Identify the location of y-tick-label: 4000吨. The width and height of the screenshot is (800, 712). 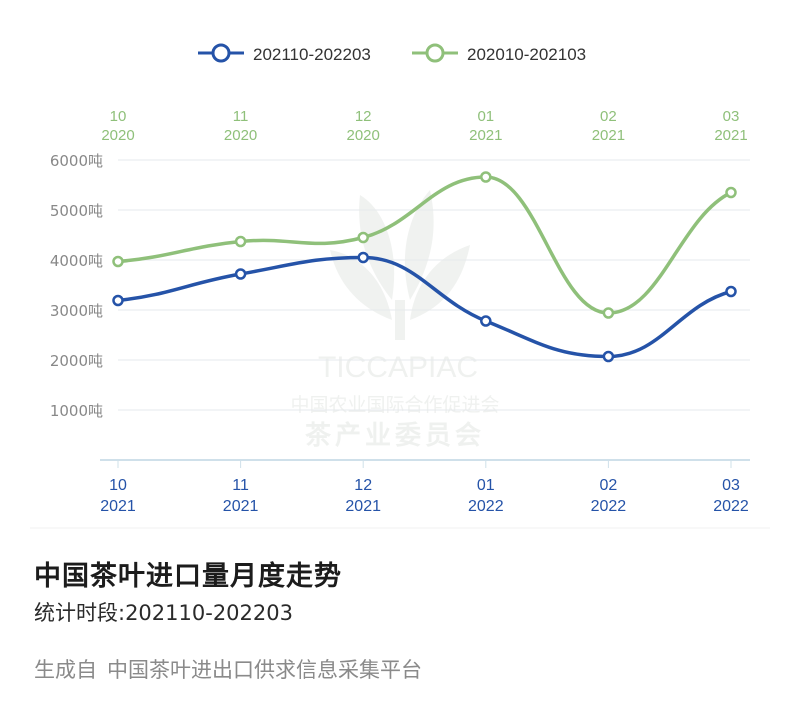
(76, 261).